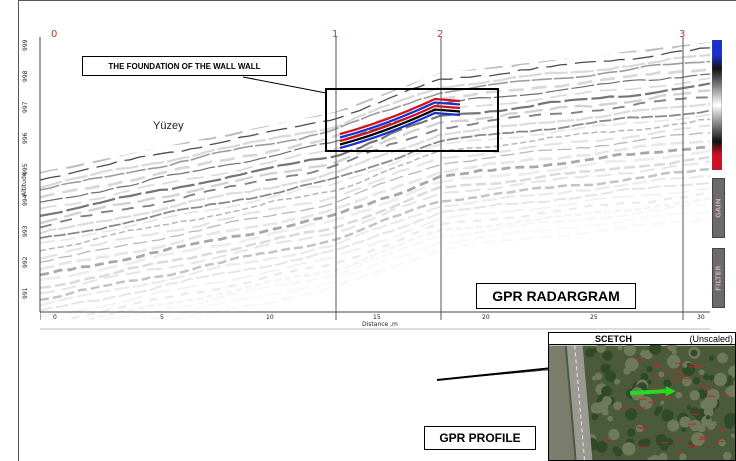  What do you see at coordinates (486, 317) in the screenshot?
I see `x-tick-20: 20` at bounding box center [486, 317].